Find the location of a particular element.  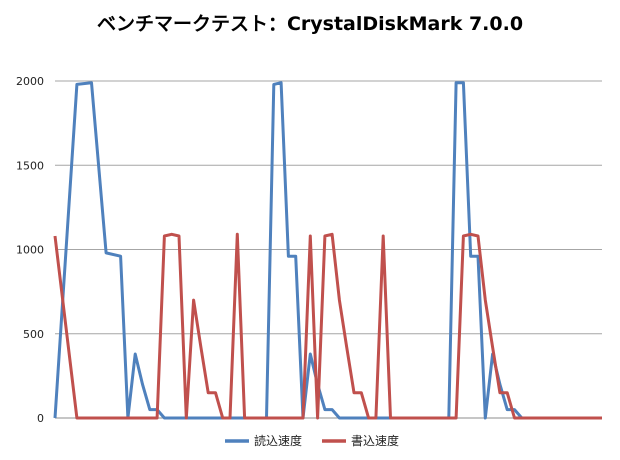

legend-label-2: 書込速度 is located at coordinates (375, 440).